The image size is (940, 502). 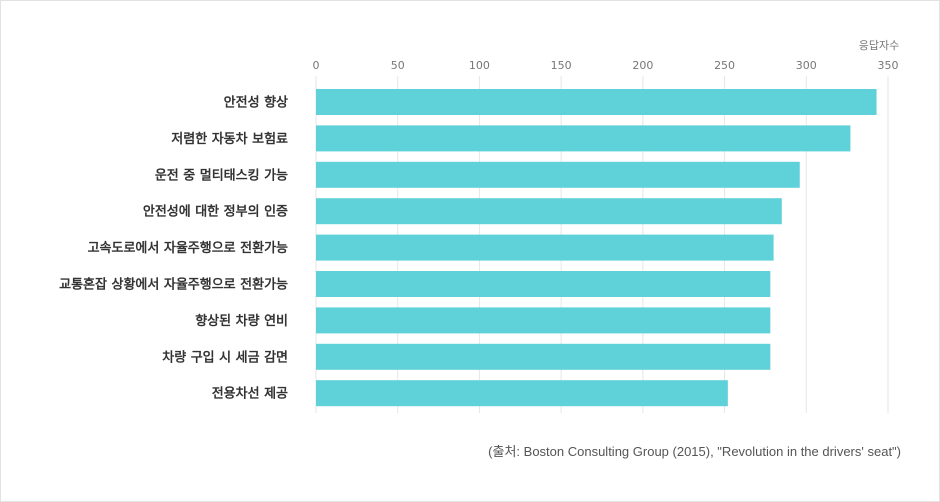 What do you see at coordinates (479, 65) in the screenshot?
I see `x-tick-label: 100` at bounding box center [479, 65].